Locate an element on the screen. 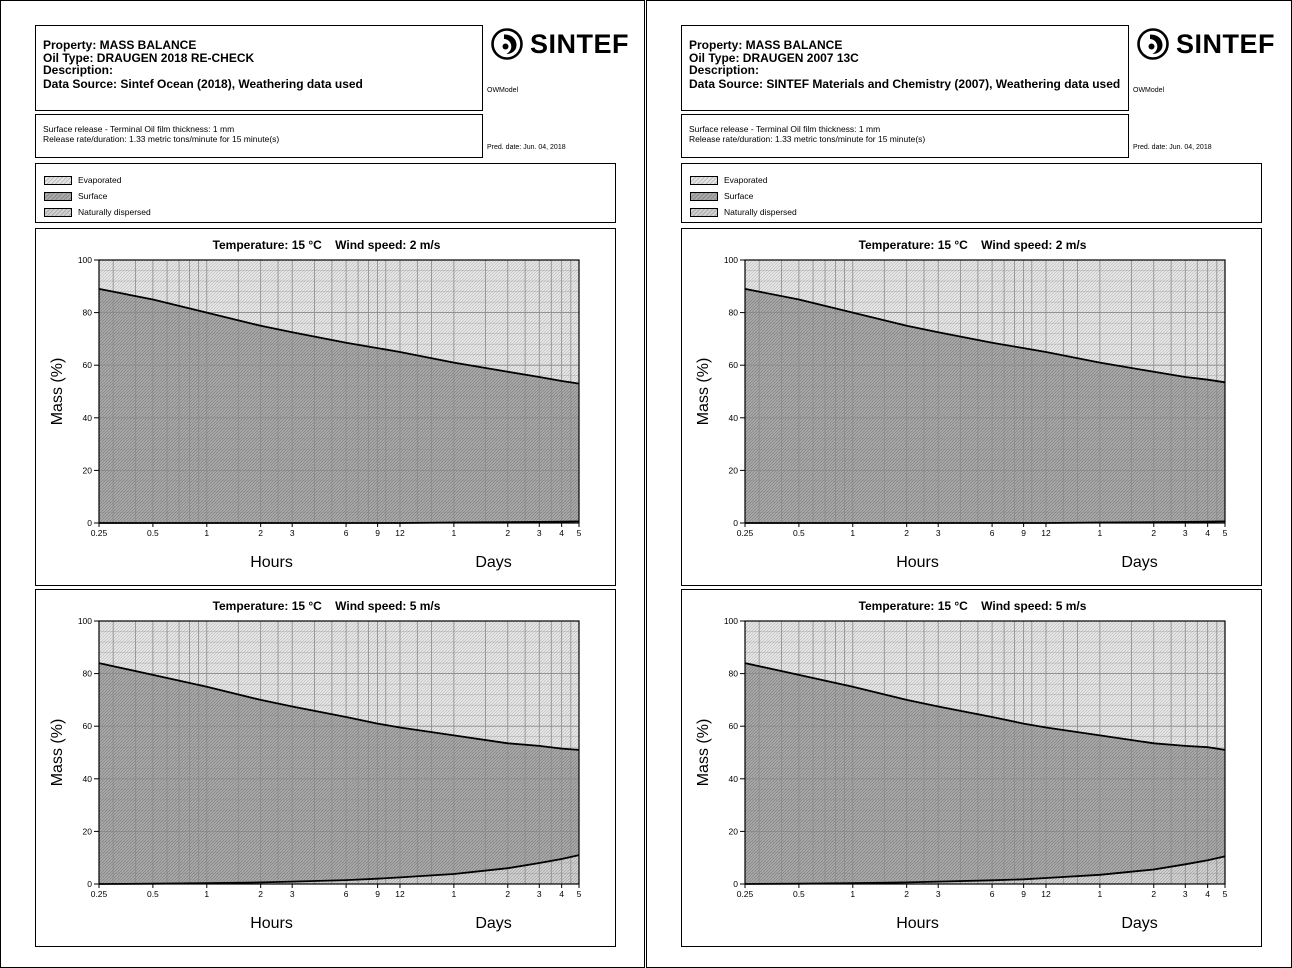 This screenshot has height=968, width=1292. grid is located at coordinates (985, 752).